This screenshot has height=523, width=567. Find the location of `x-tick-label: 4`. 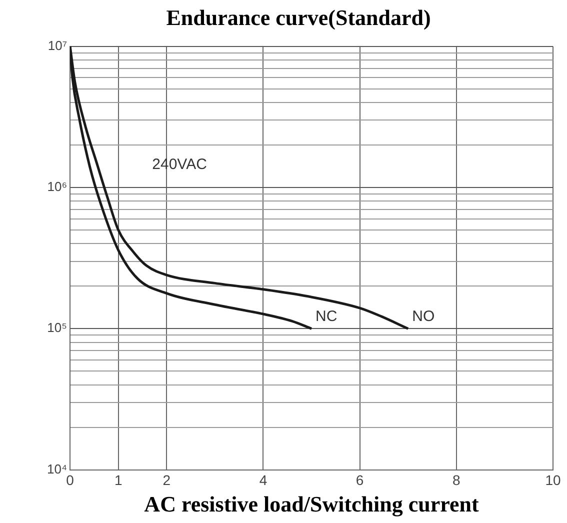

x-tick-label: 4 is located at coordinates (263, 480).